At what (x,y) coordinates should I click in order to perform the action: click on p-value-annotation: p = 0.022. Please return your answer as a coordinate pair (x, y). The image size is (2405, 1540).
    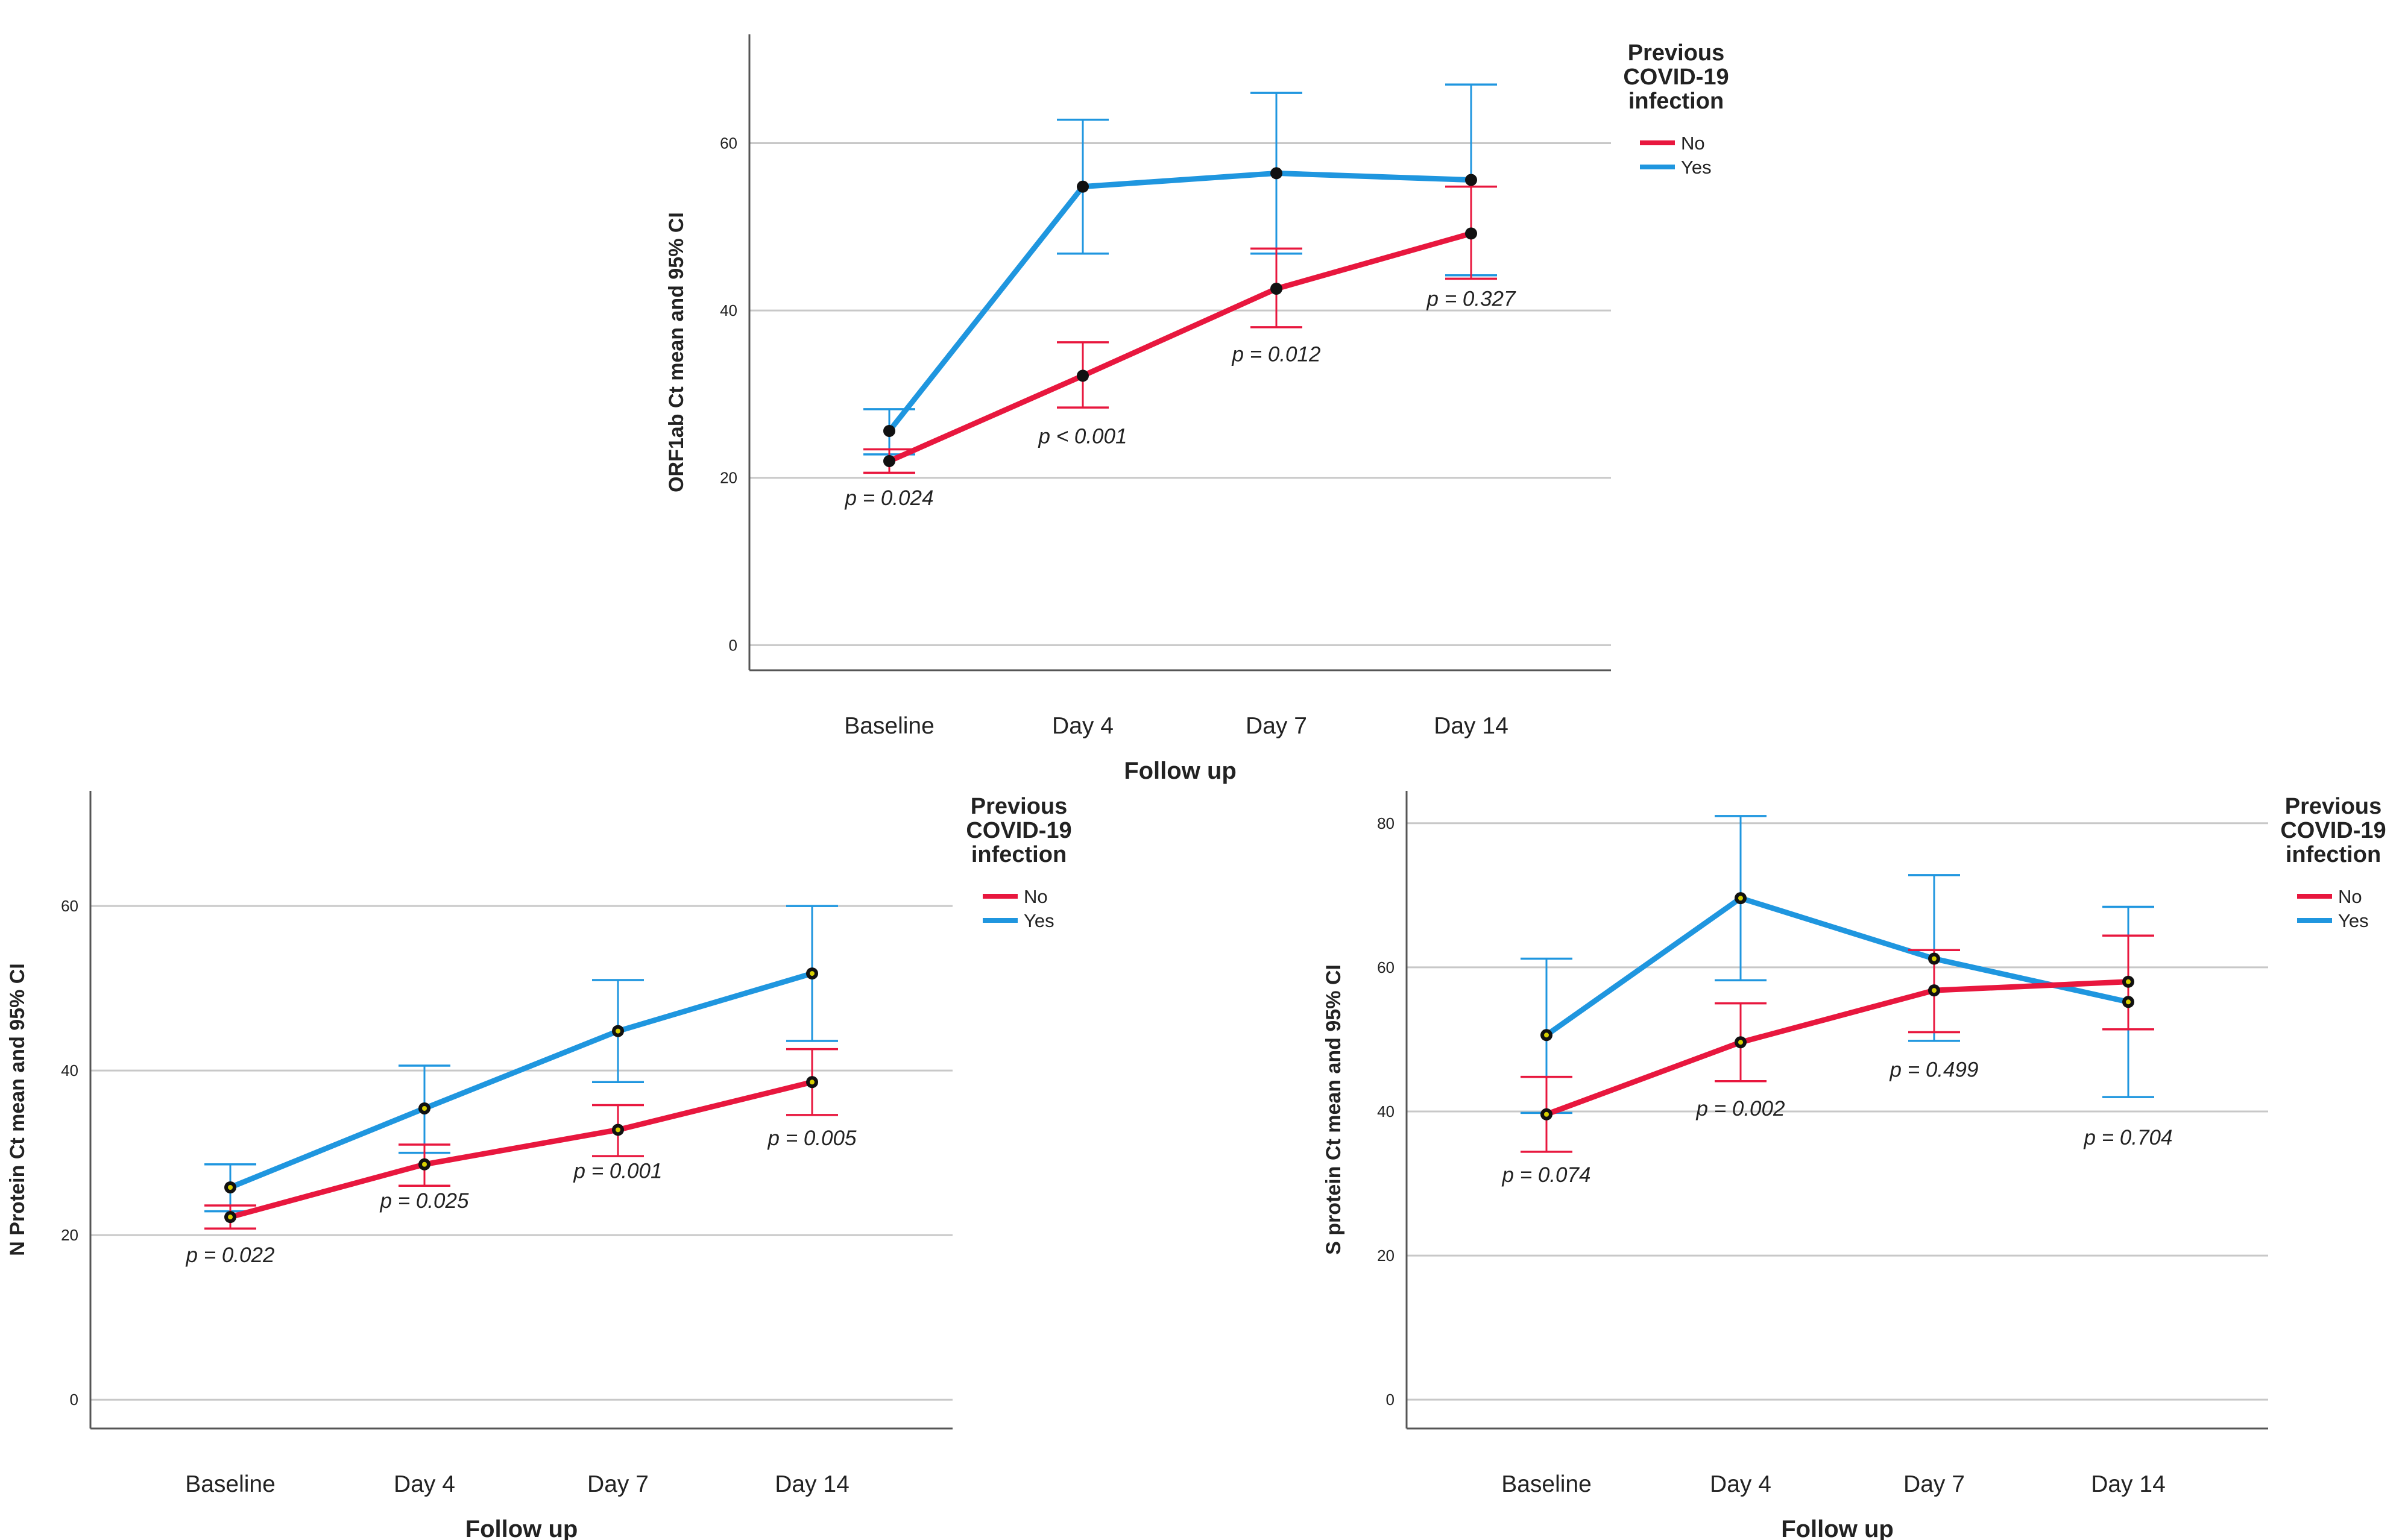
    Looking at the image, I should click on (230, 1255).